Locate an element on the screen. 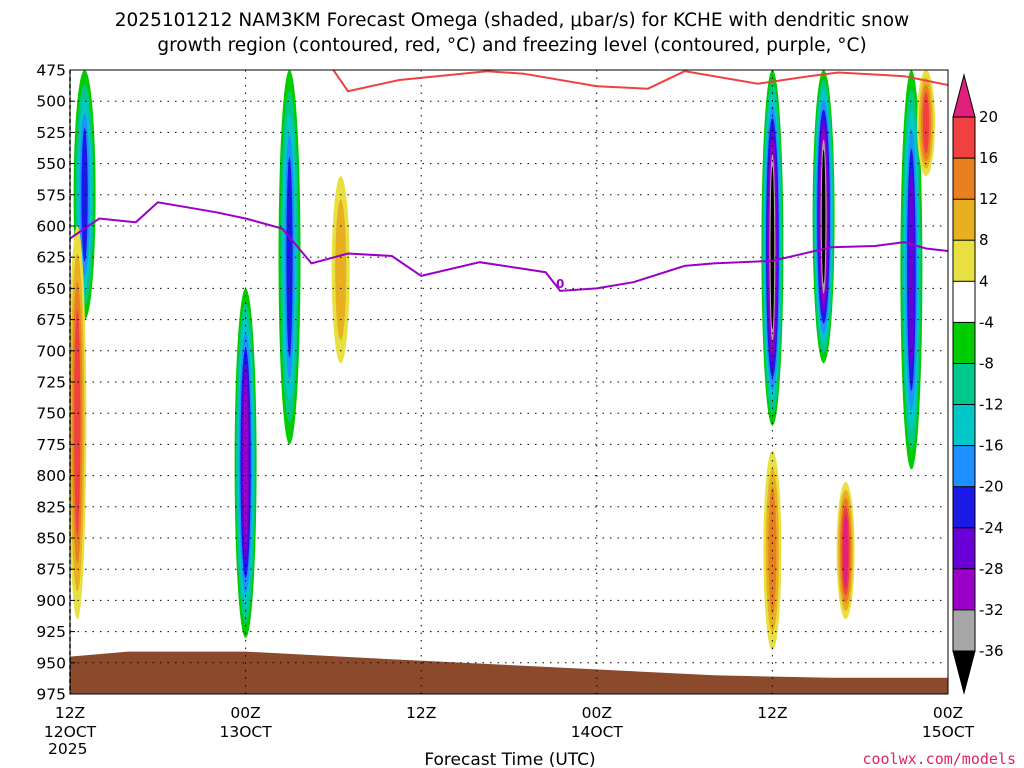 The width and height of the screenshot is (1024, 768). colorbar-tick-label: 20 is located at coordinates (988, 117).